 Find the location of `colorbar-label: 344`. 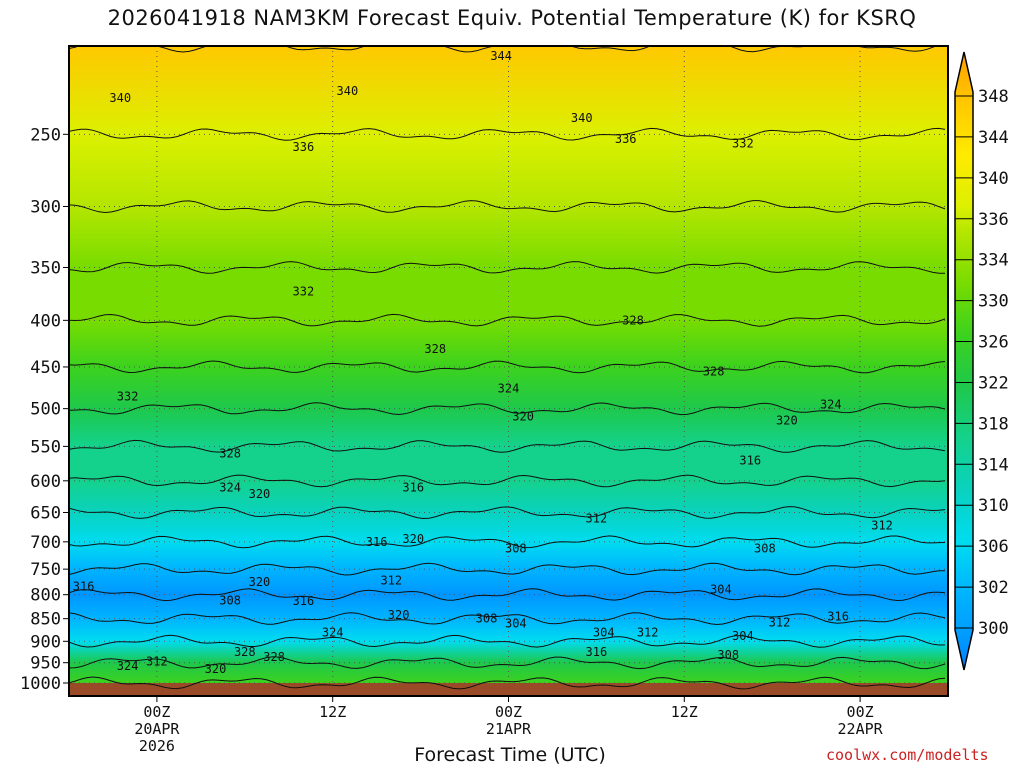

colorbar-label: 344 is located at coordinates (993, 138).